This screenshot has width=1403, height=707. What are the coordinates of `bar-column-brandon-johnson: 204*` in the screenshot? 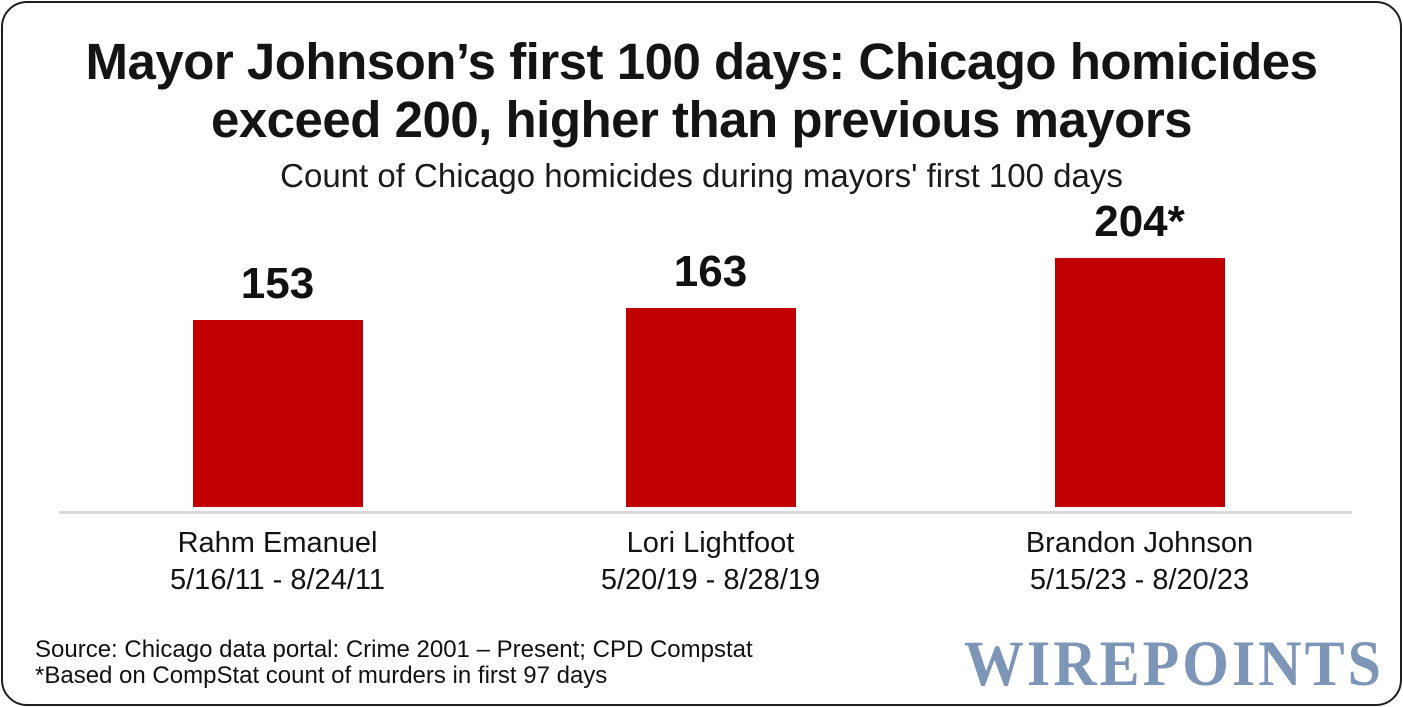 It's located at (1139, 353).